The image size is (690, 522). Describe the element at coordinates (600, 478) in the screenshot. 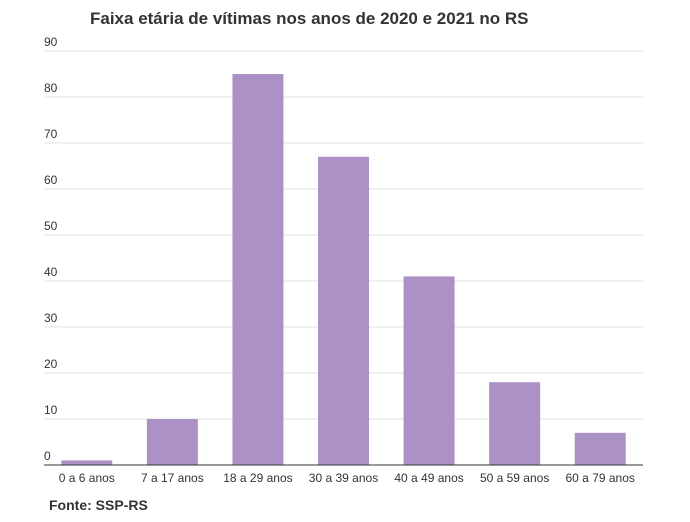

I see `x-tick-label: 60 a 79 anos` at that location.